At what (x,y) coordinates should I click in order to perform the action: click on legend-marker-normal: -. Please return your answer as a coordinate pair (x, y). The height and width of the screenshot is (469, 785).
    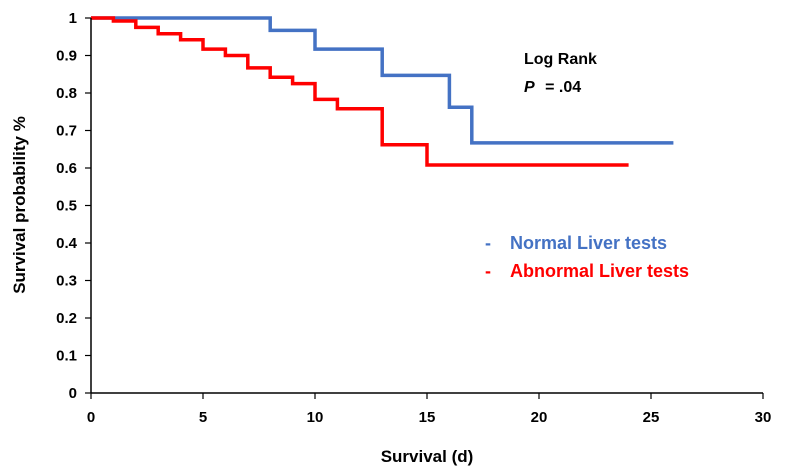
    Looking at the image, I should click on (488, 243).